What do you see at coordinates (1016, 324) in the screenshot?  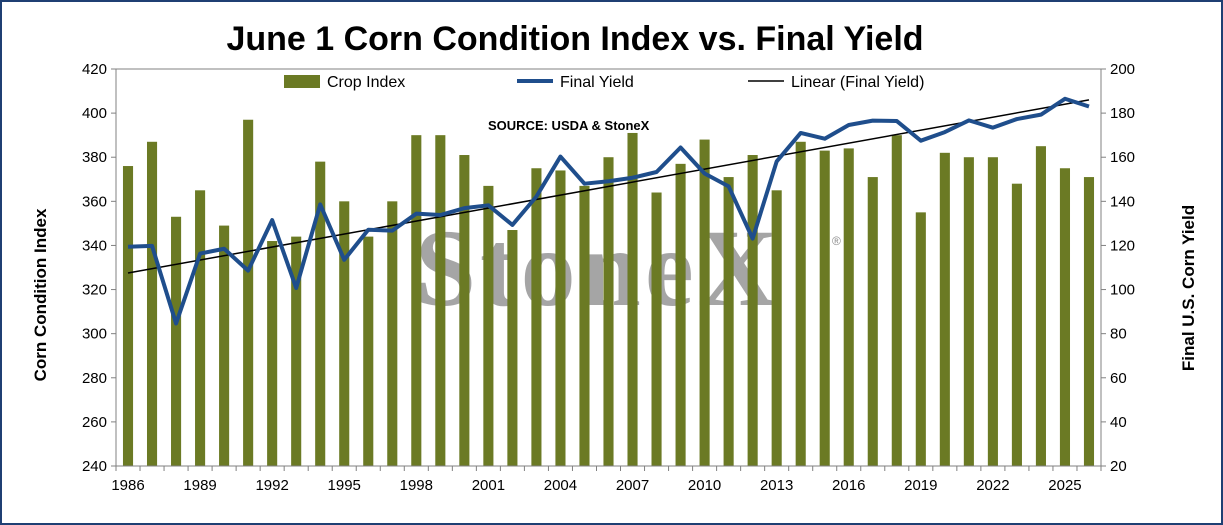 I see `bar-2023` at bounding box center [1016, 324].